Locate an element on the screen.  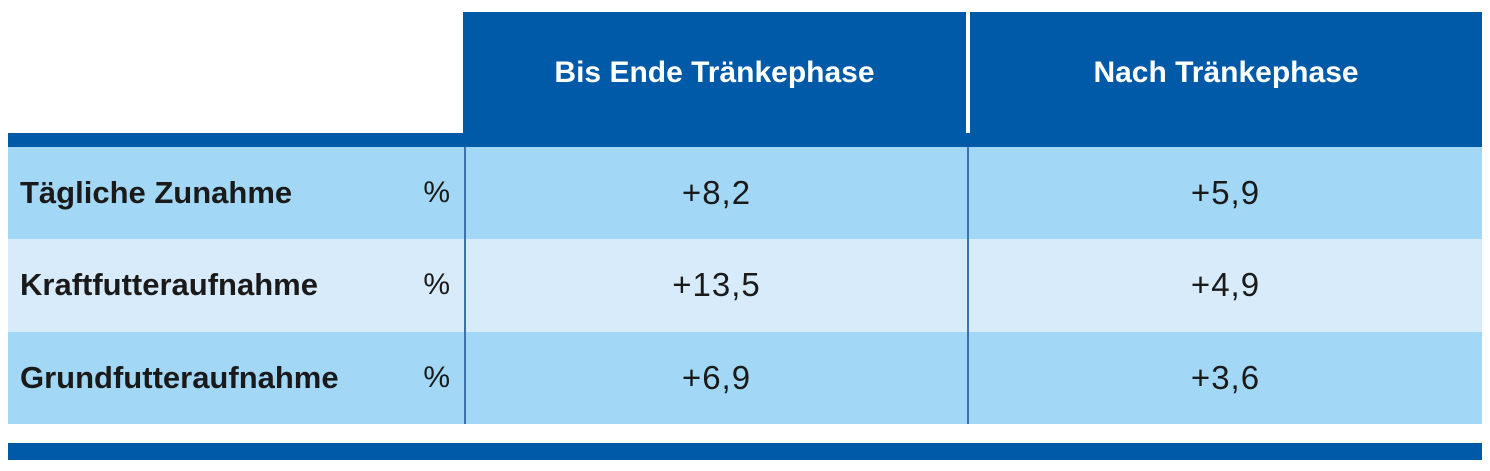
value-cell-nach: +3,6 is located at coordinates (1225, 378).